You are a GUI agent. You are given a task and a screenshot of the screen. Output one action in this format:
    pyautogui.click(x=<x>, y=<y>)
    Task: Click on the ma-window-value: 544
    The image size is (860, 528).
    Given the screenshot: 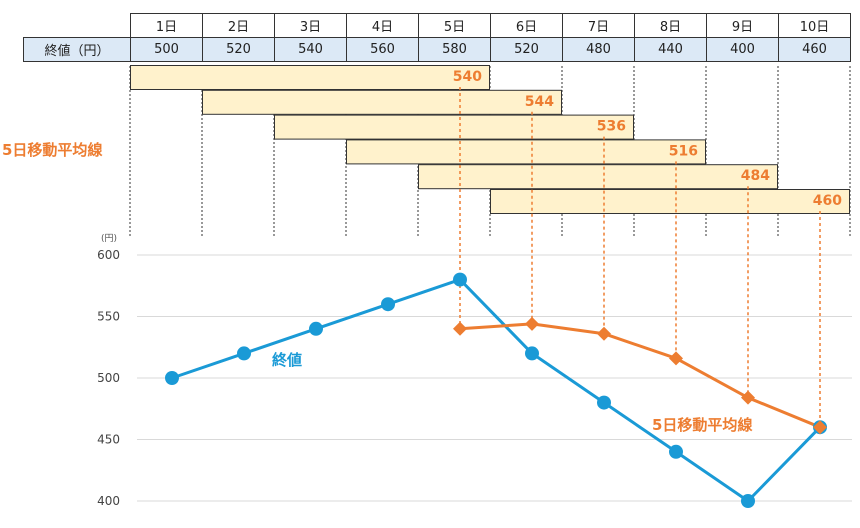 What is the action you would take?
    pyautogui.click(x=539, y=102)
    